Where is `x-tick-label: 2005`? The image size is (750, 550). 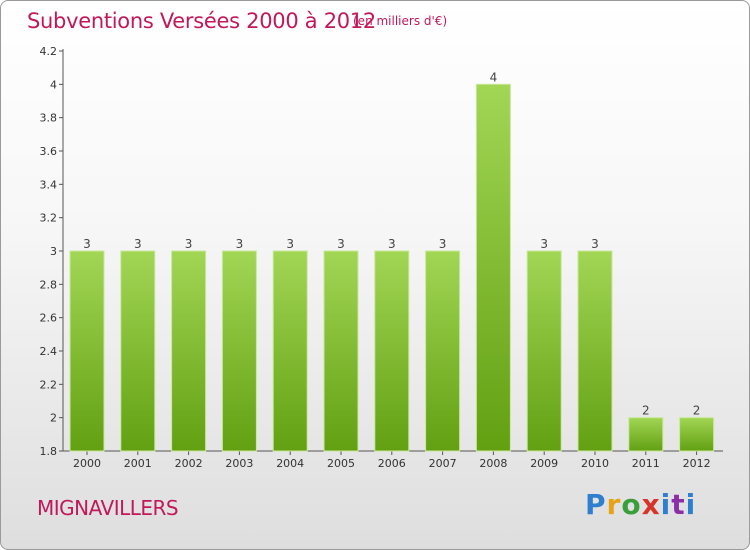
x-tick-label: 2005 is located at coordinates (341, 463).